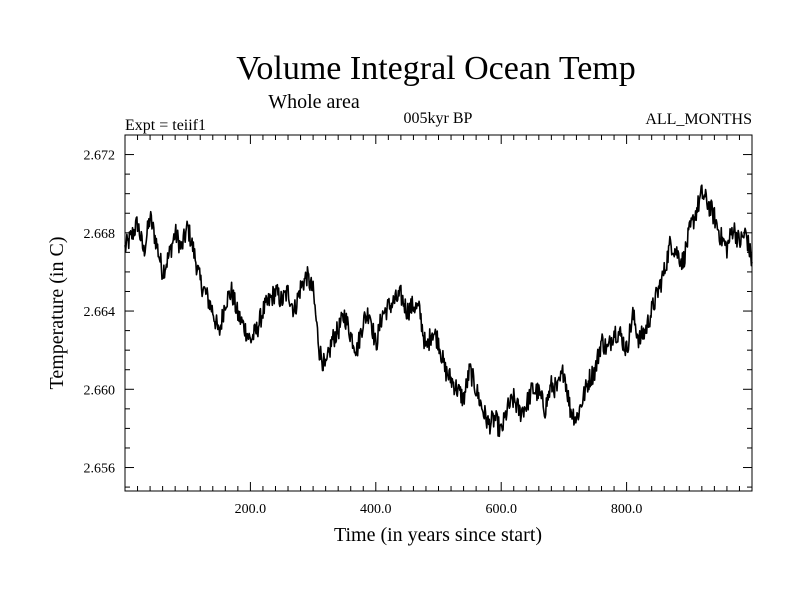 This screenshot has height=600, width=800. What do you see at coordinates (438, 118) in the screenshot?
I see `period-label: 005kyr BP` at bounding box center [438, 118].